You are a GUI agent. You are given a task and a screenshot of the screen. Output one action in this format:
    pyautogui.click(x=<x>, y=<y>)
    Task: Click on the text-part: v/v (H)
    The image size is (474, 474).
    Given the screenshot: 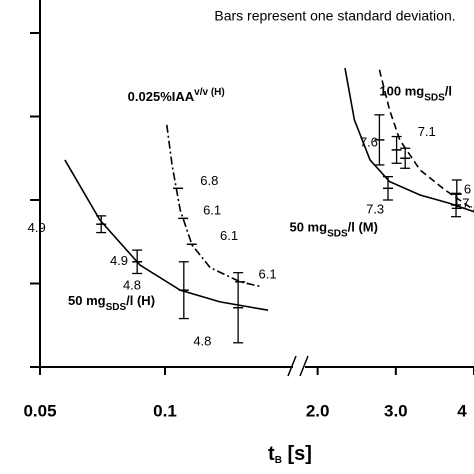 What is the action you would take?
    pyautogui.click(x=209, y=92)
    